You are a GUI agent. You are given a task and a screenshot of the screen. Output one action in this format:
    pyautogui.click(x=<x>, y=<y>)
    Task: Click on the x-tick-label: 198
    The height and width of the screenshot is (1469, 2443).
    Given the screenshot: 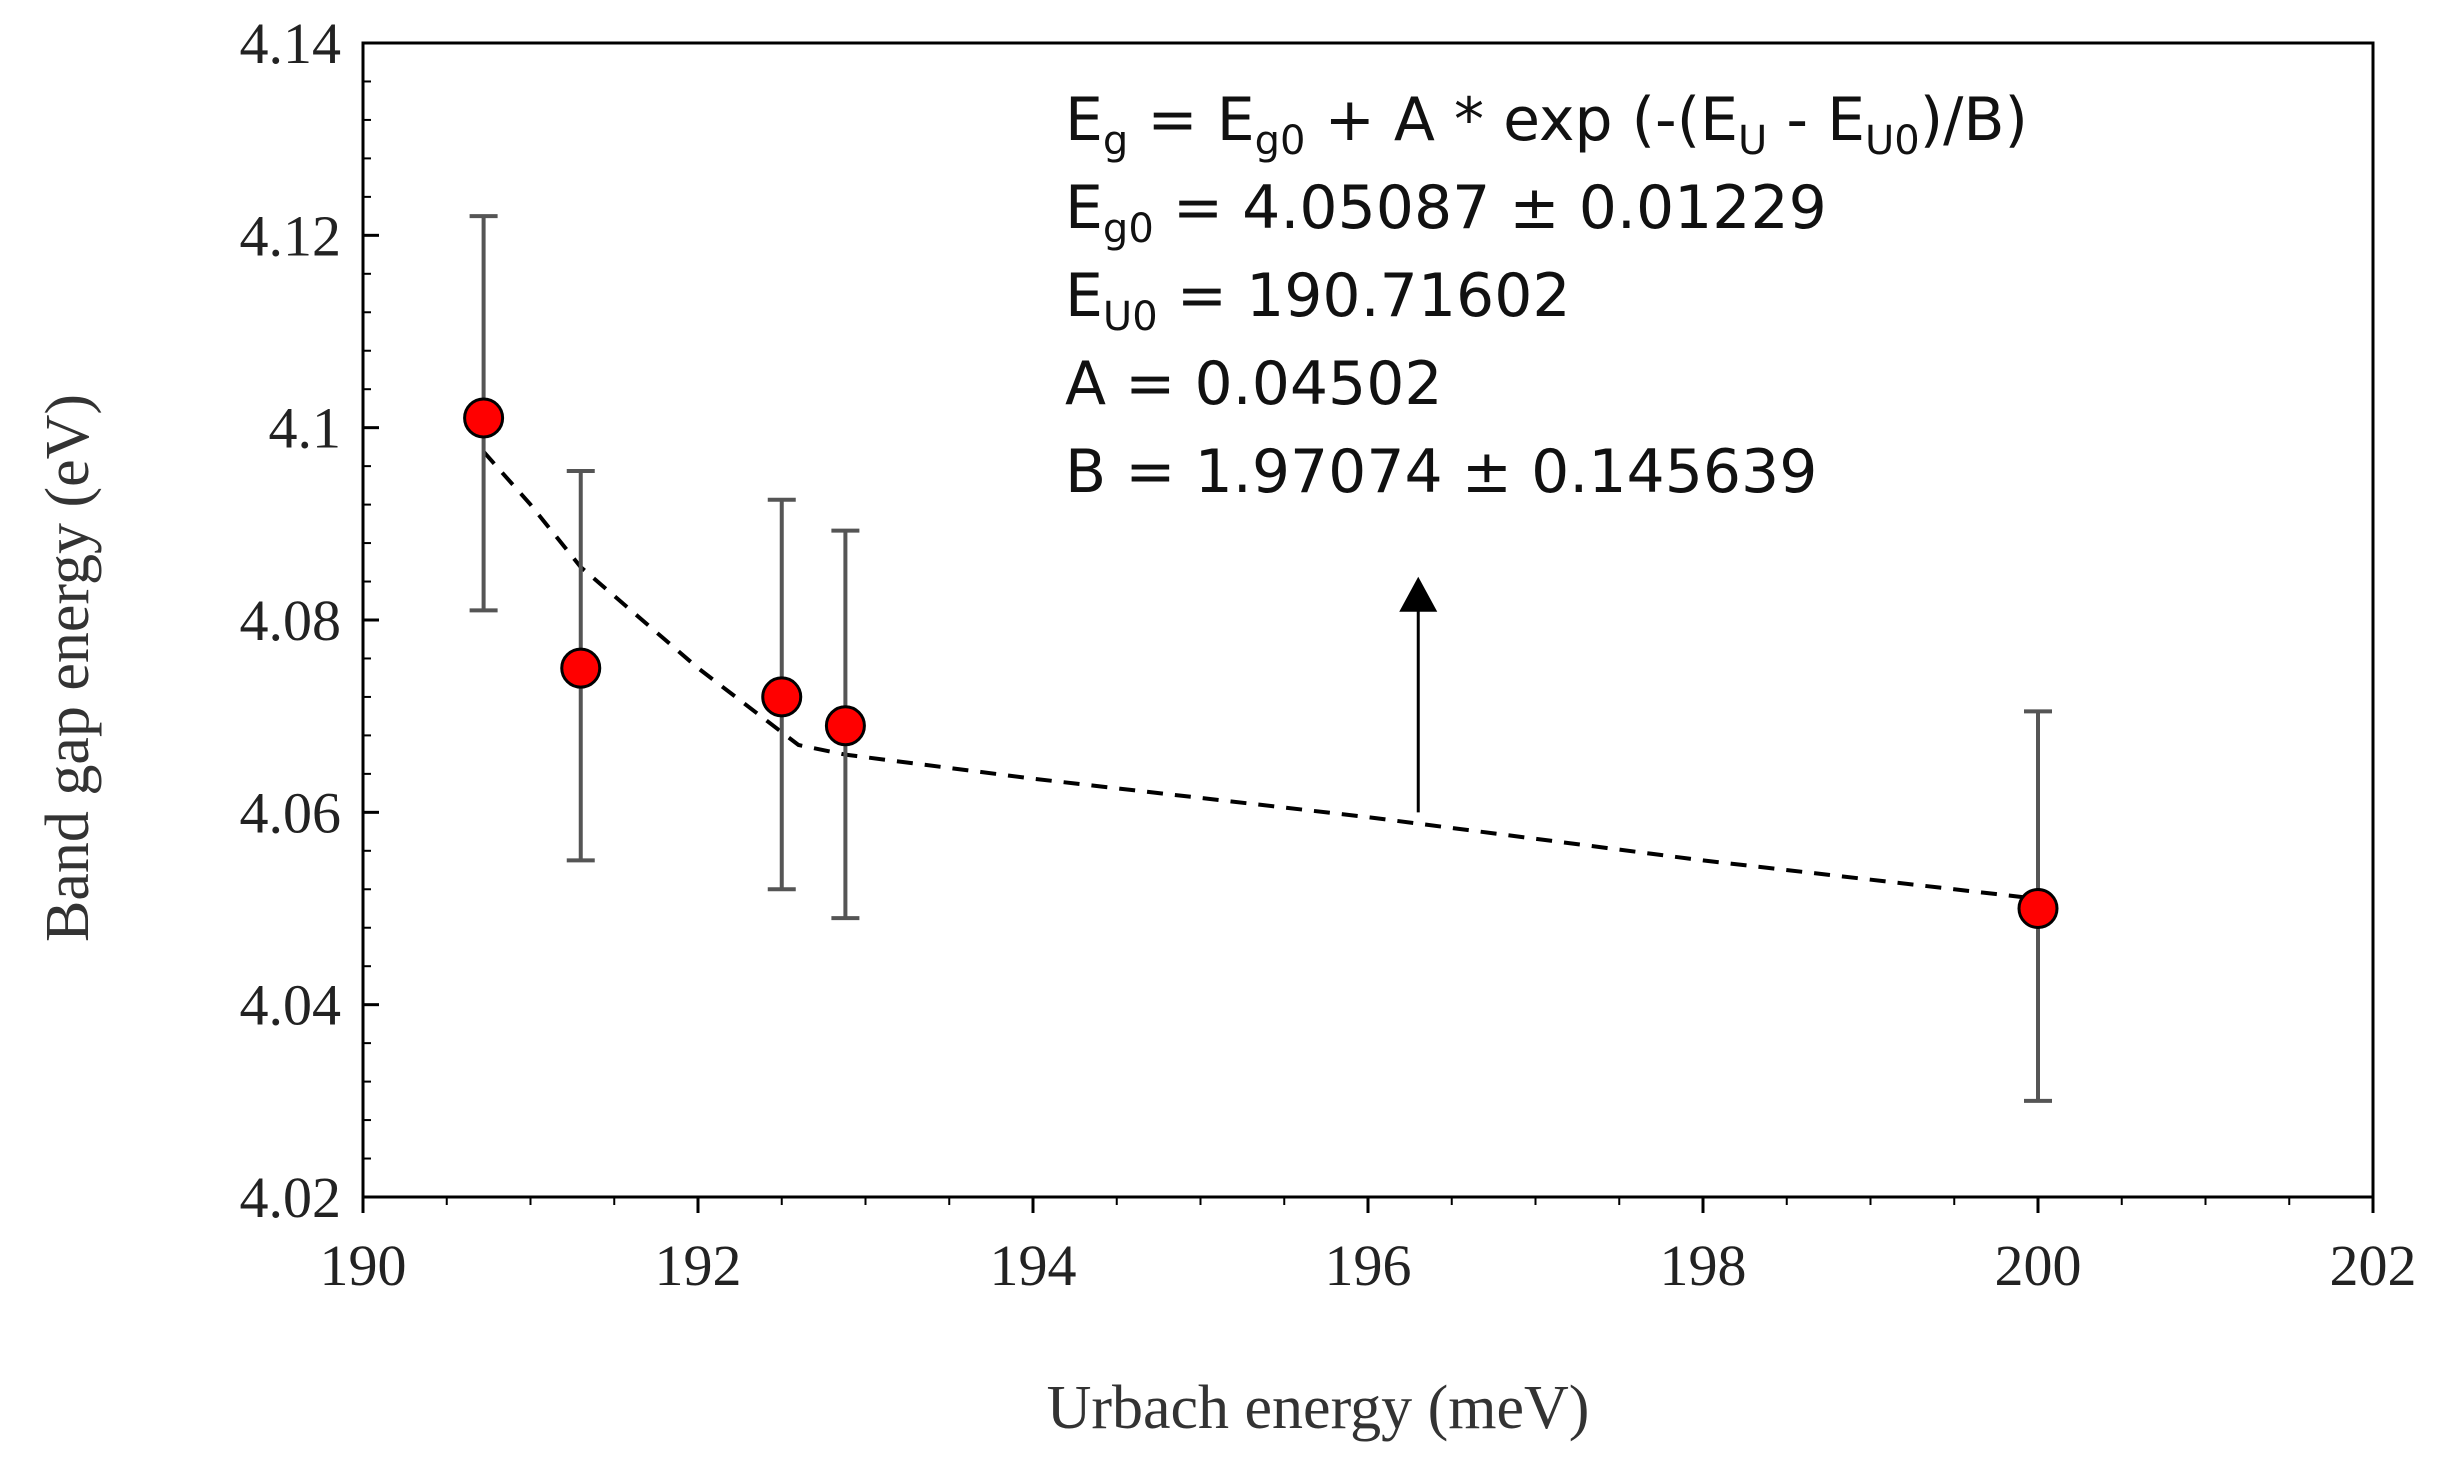 What is the action you would take?
    pyautogui.click(x=1703, y=1265)
    